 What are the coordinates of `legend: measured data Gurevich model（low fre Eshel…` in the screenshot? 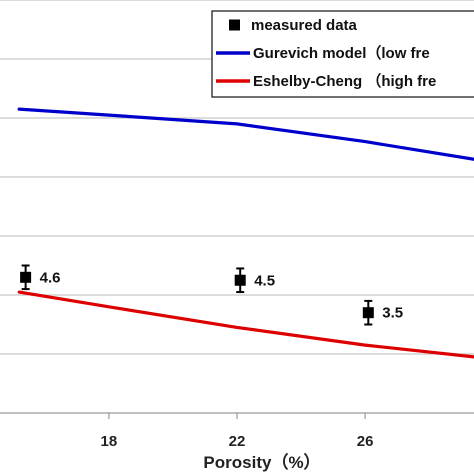 It's located at (342, 54).